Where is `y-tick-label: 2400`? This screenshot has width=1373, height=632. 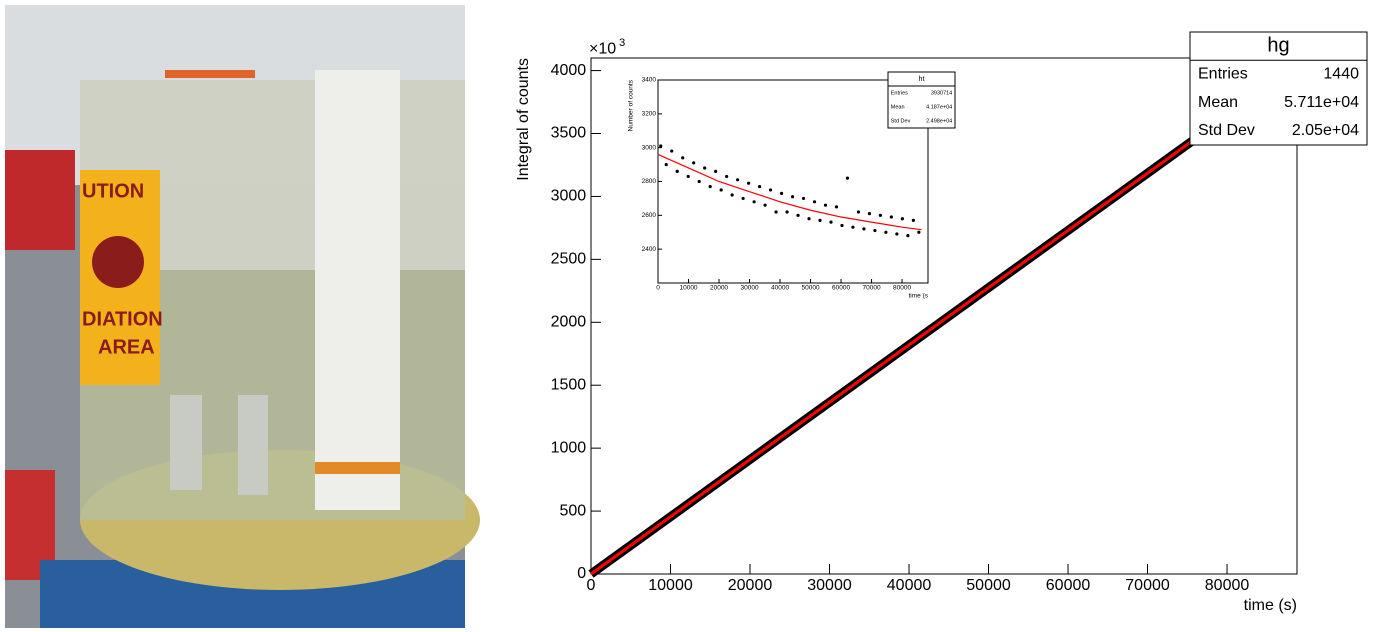 y-tick-label: 2400 is located at coordinates (649, 249).